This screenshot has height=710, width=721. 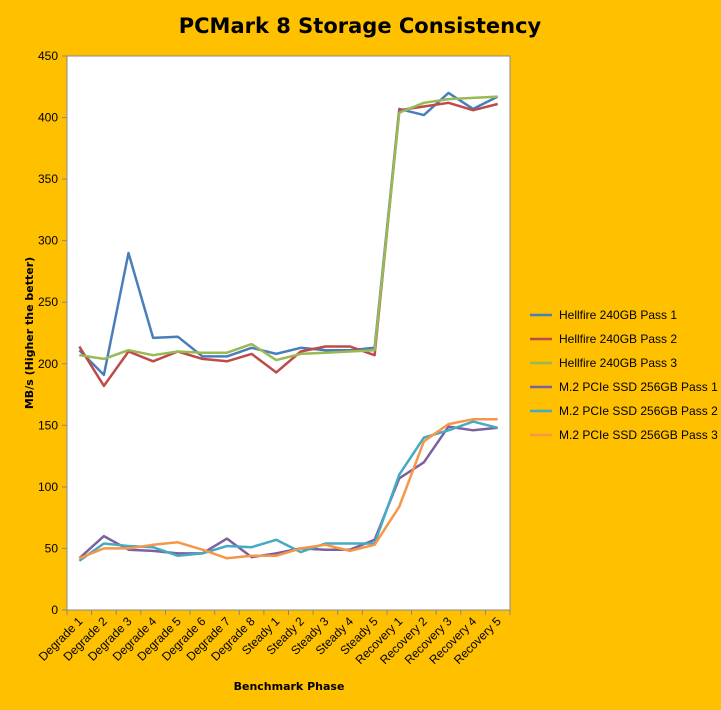 What do you see at coordinates (48, 179) in the screenshot?
I see `y-tick-label: 350` at bounding box center [48, 179].